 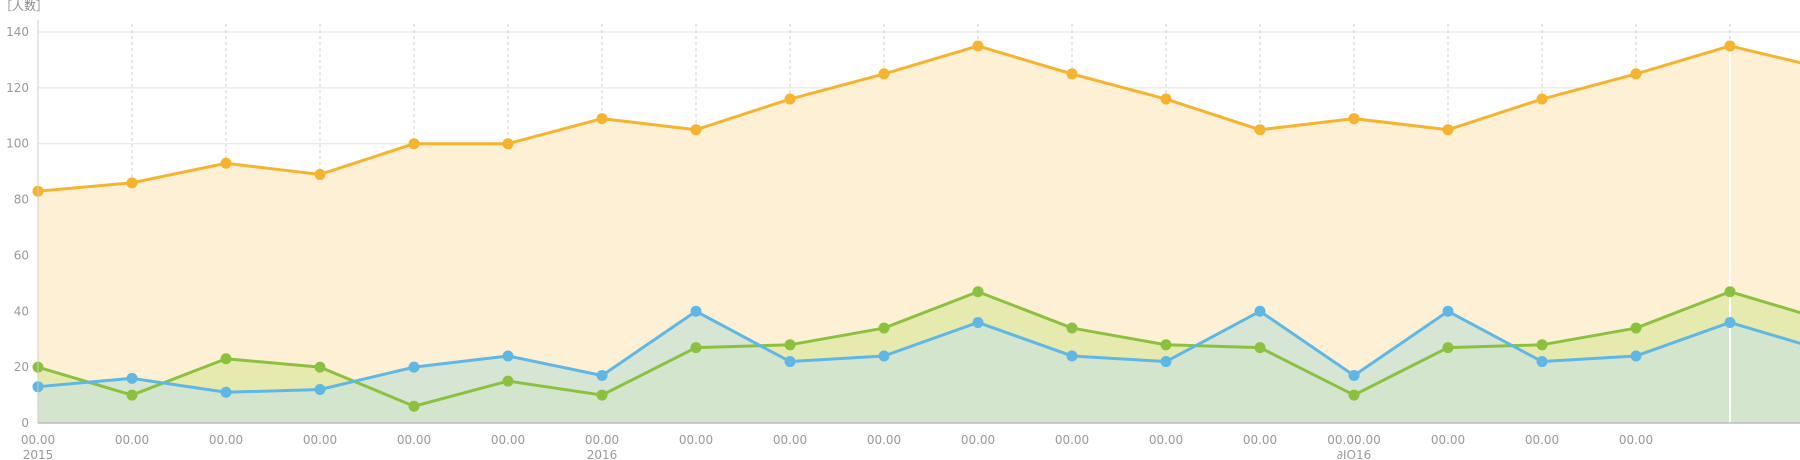 I want to click on x-year-label: ∂IO16, so click(x=1354, y=454).